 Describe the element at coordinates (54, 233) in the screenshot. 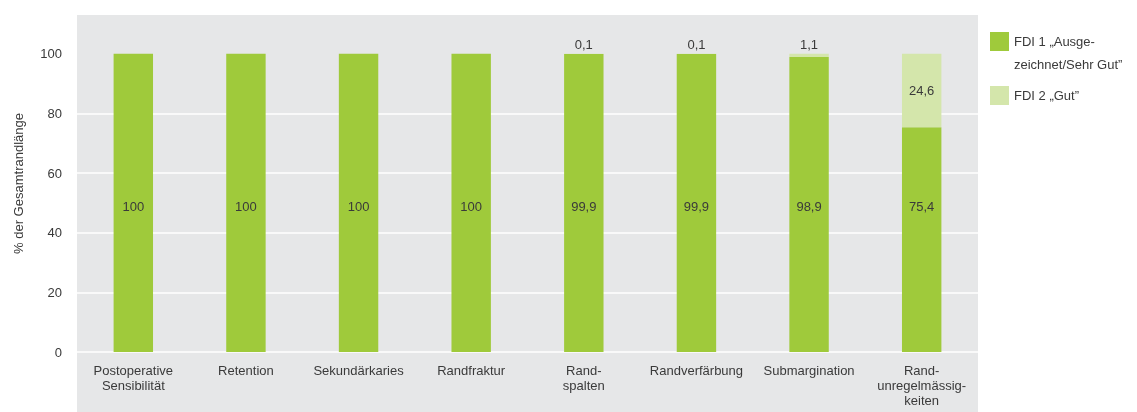

I see `y-tick-label: 40` at that location.